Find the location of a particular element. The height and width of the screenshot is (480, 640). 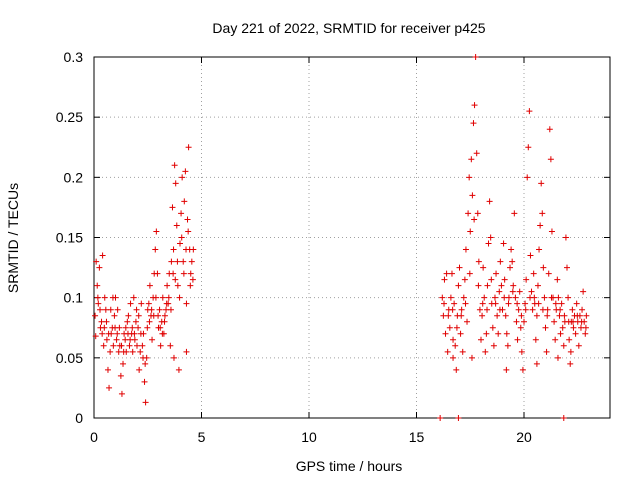

y-tick-label: 0.05 is located at coordinates (69, 358).